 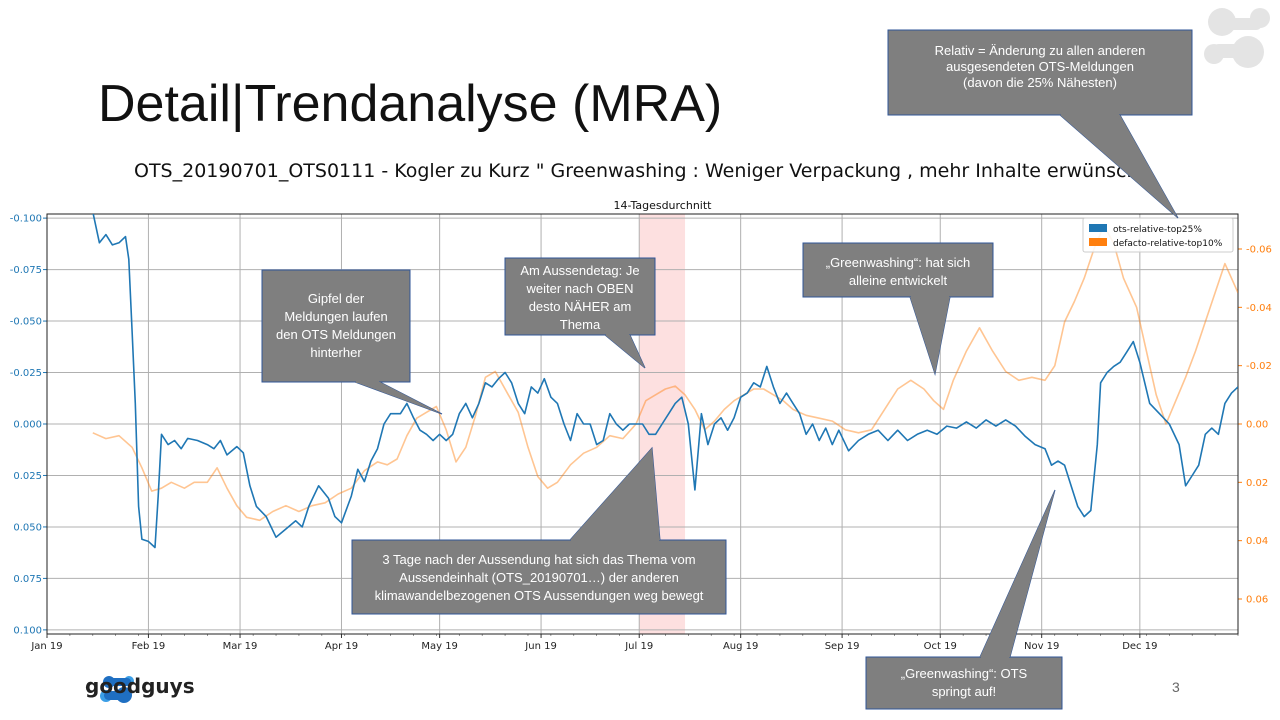 I want to click on y-left-tick-label: 0.100, so click(x=27, y=630).